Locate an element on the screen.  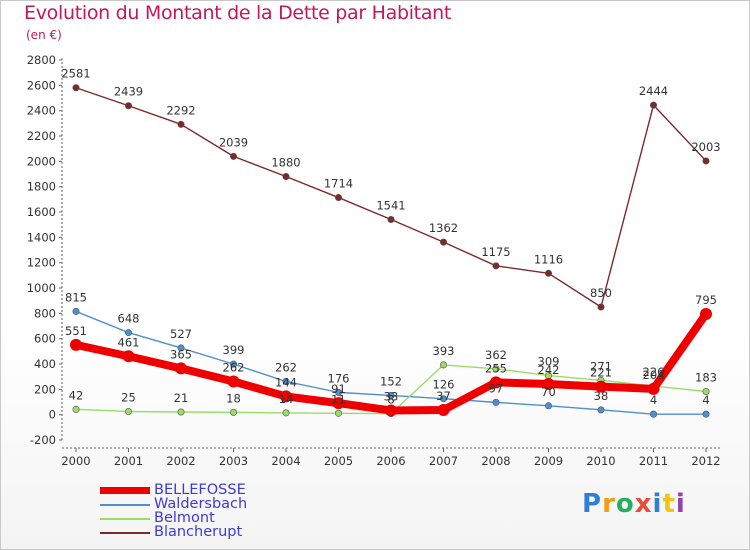
x-tick-label: 2003 is located at coordinates (233, 461).